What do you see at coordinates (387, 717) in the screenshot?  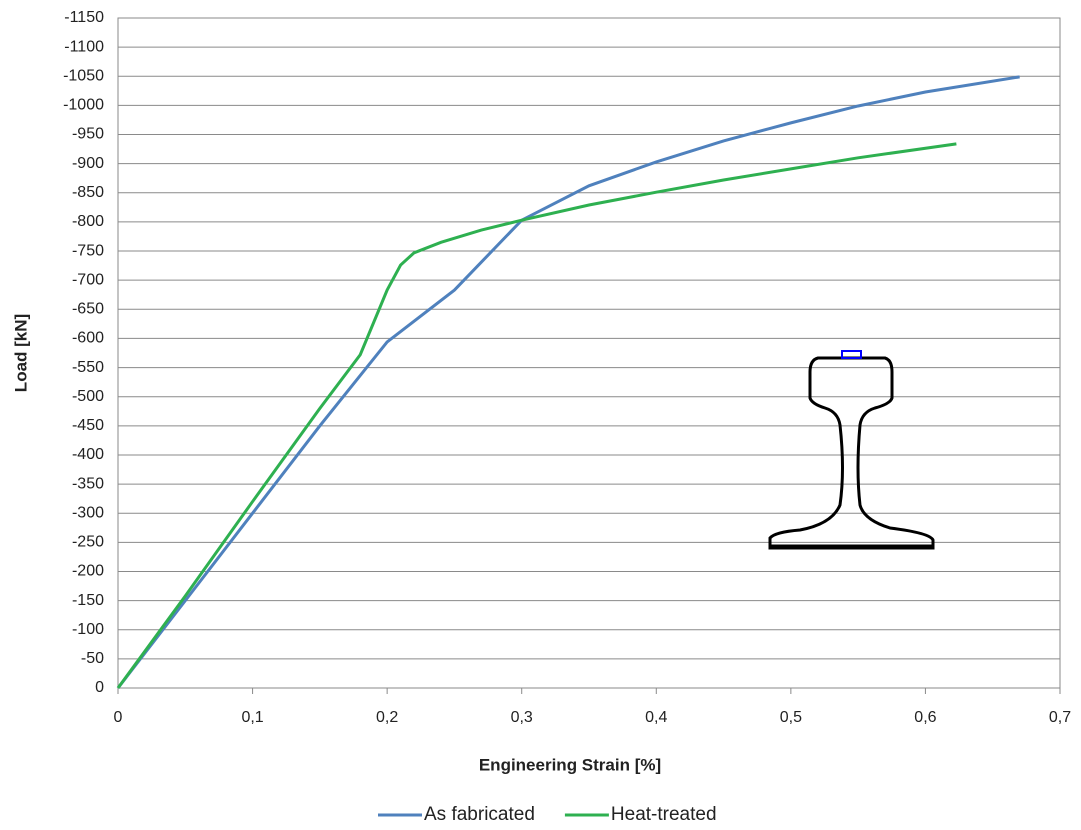 I see `x-tick-label: 0,2` at bounding box center [387, 717].